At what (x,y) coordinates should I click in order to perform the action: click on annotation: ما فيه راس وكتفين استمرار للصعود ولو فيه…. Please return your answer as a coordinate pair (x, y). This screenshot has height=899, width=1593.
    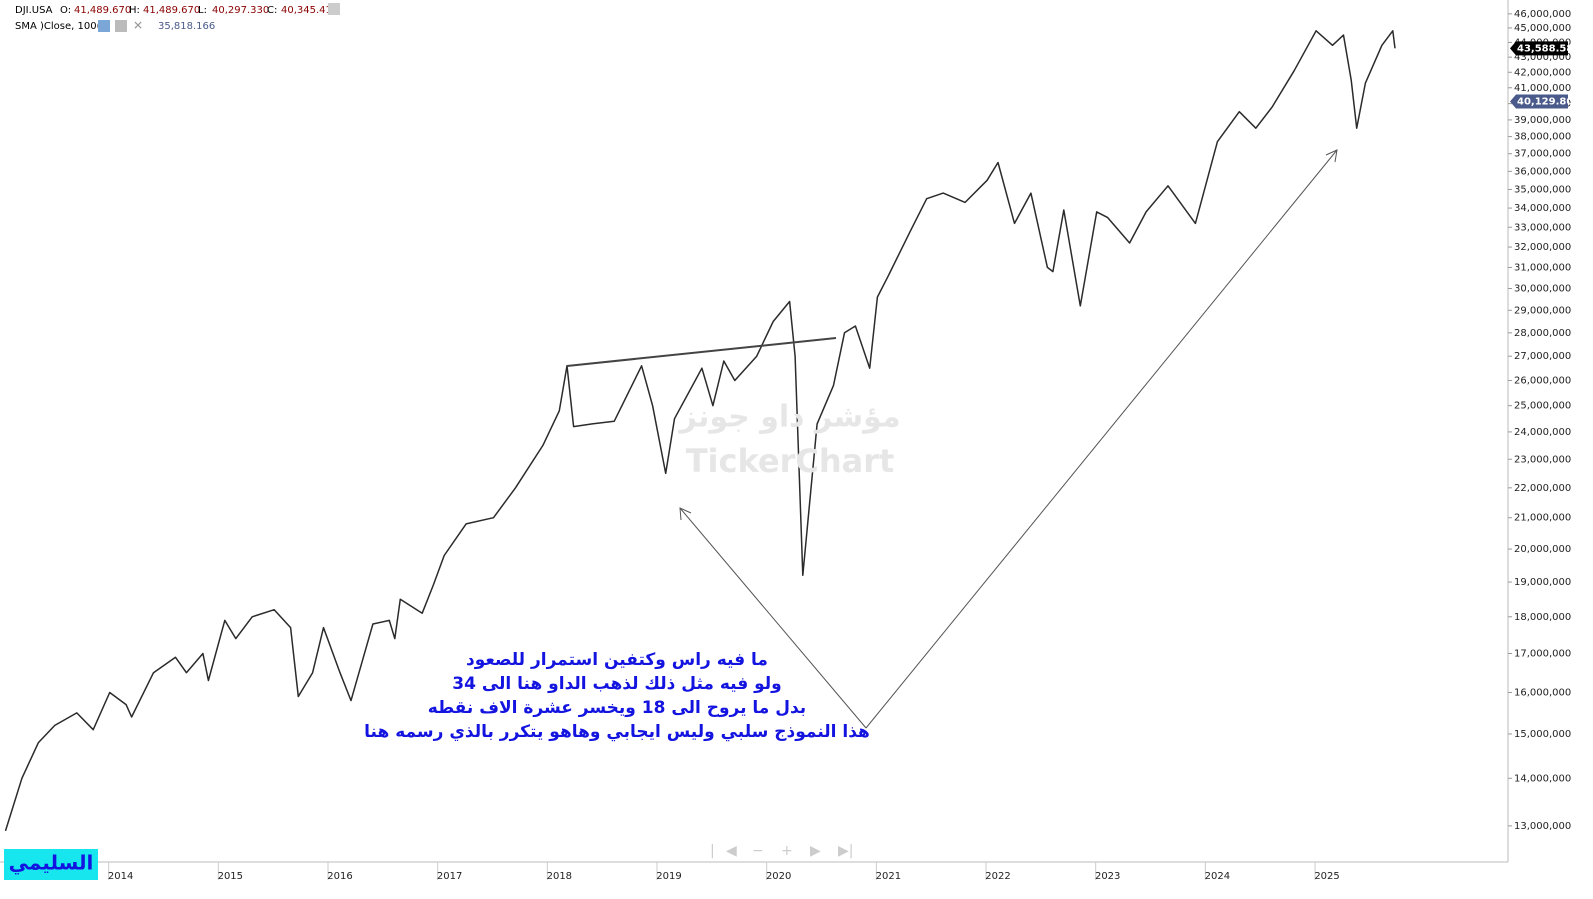
    Looking at the image, I should click on (617, 696).